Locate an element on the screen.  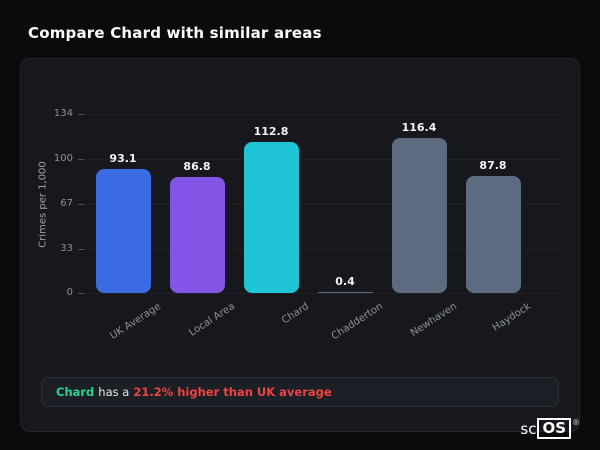
bar-newhaven is located at coordinates (419, 215).